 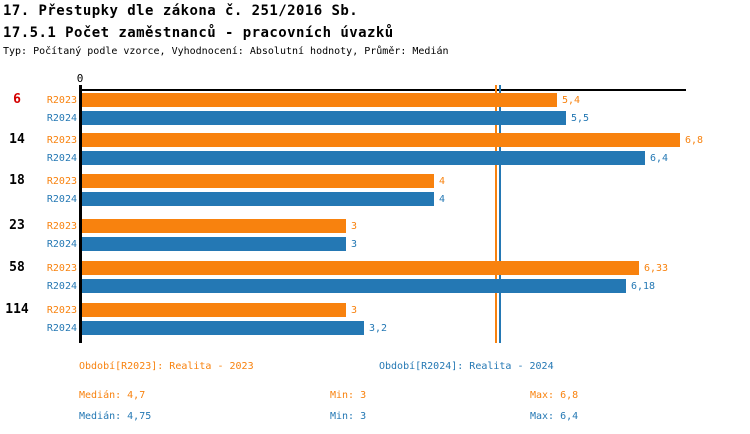 I want to click on row-label-r2023-114: R2023, so click(x=61, y=310).